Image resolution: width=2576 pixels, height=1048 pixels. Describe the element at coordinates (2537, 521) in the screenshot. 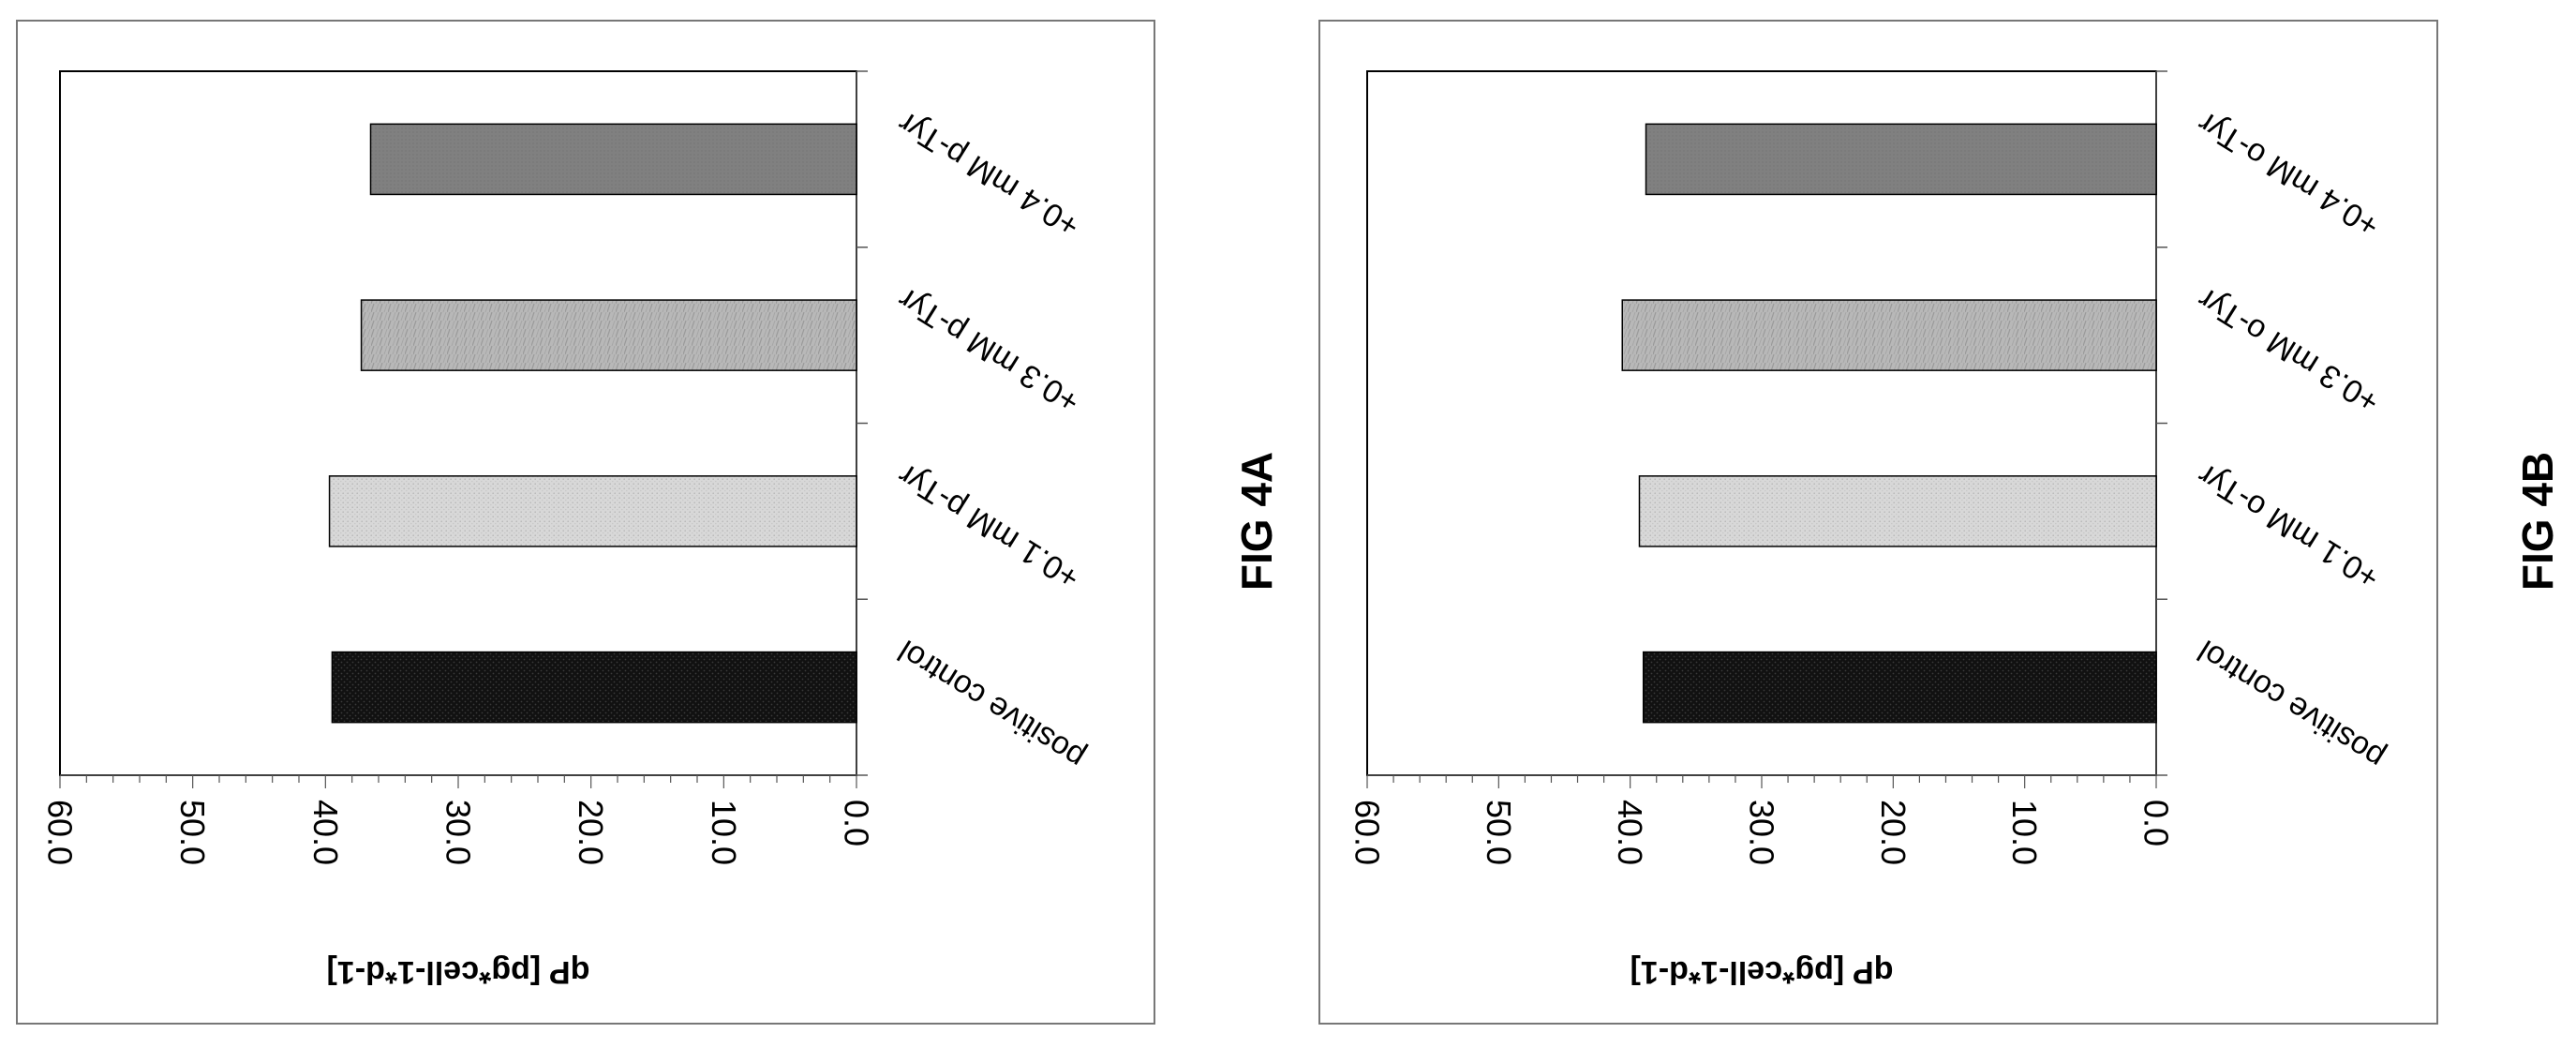

I see `figure-4b-caption: FIG 4B` at that location.